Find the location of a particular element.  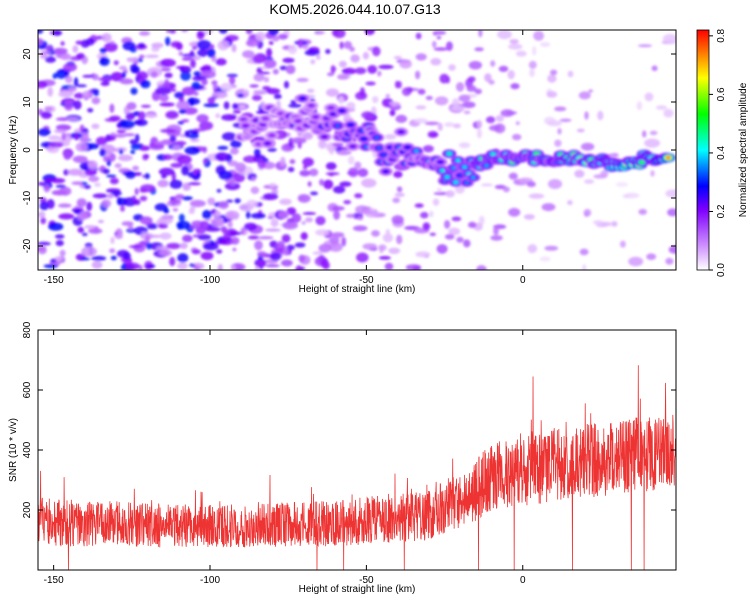

x-tick-label: -150 is located at coordinates (54, 280).